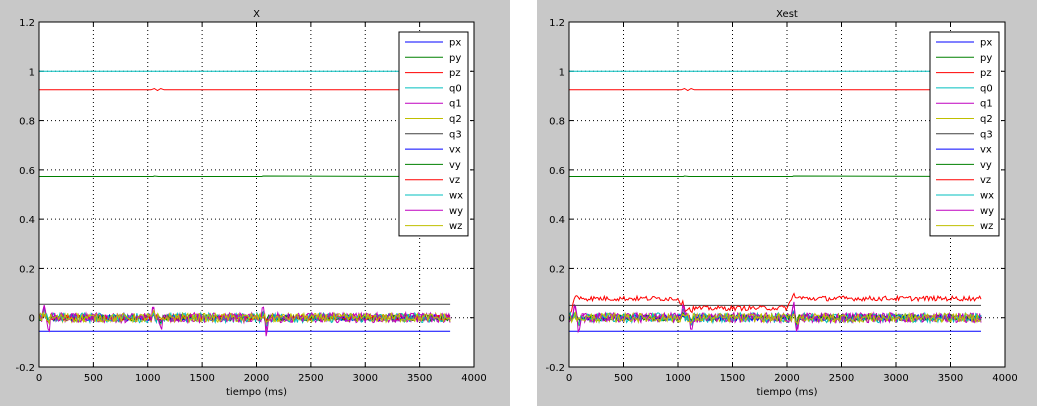 This screenshot has width=1037, height=410. What do you see at coordinates (775, 304) in the screenshot?
I see `series-line-vz` at bounding box center [775, 304].